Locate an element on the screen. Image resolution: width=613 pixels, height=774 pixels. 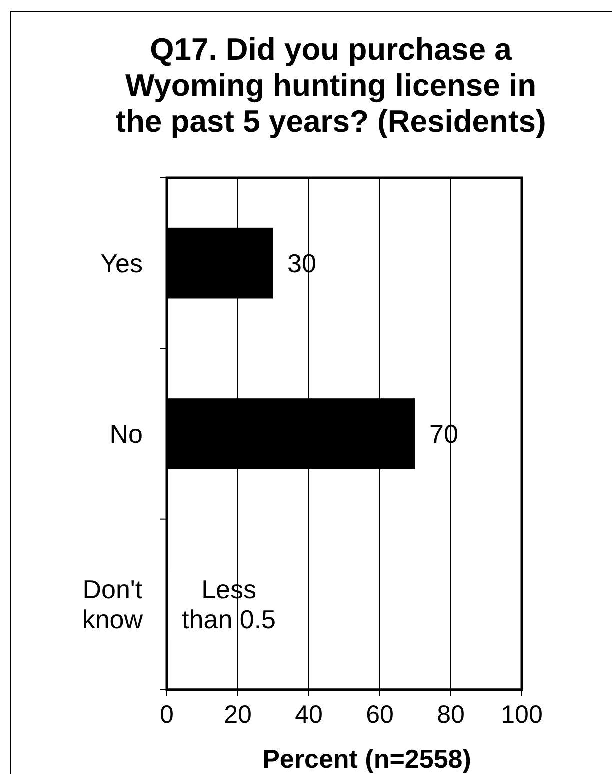
x-tick-label: 60 is located at coordinates (380, 714).